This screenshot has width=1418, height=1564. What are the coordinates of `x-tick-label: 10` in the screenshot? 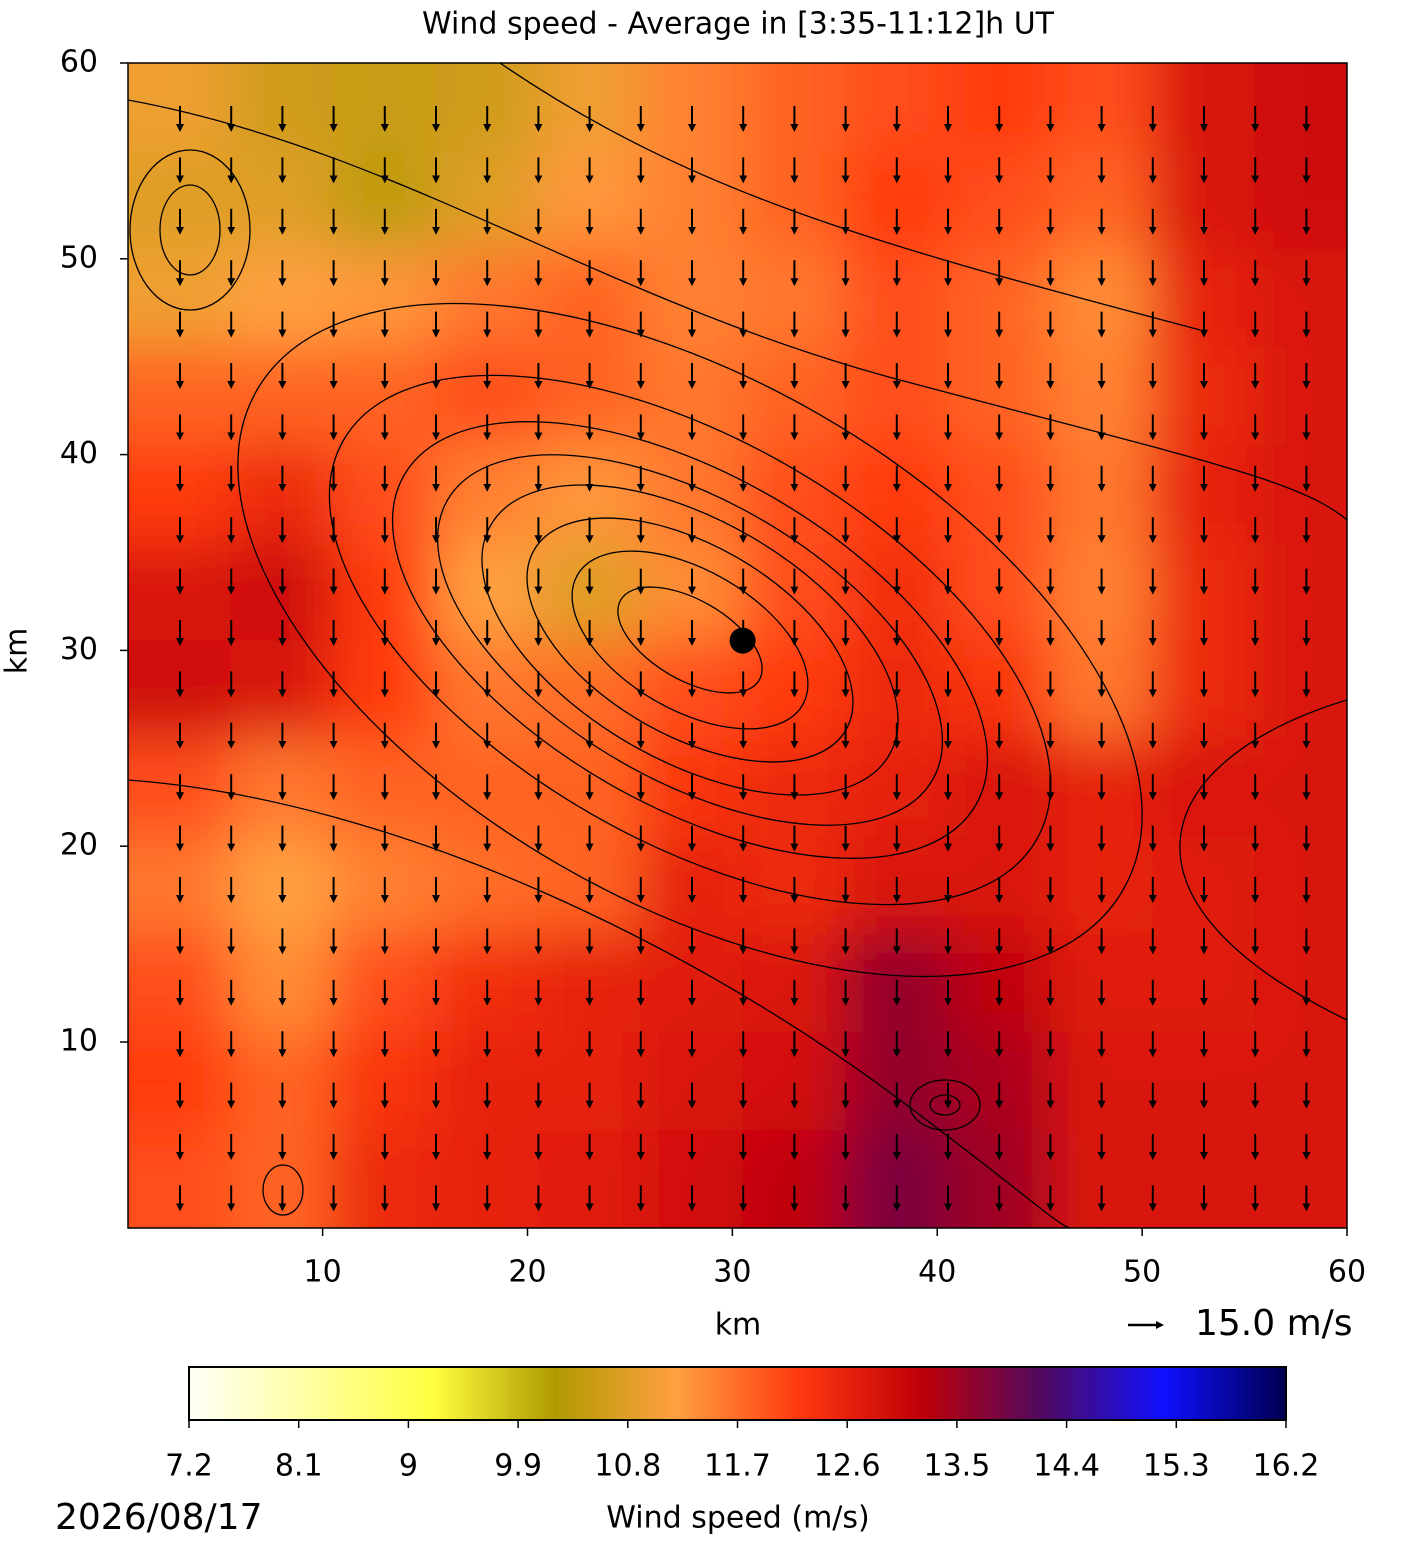 It's located at (323, 1272).